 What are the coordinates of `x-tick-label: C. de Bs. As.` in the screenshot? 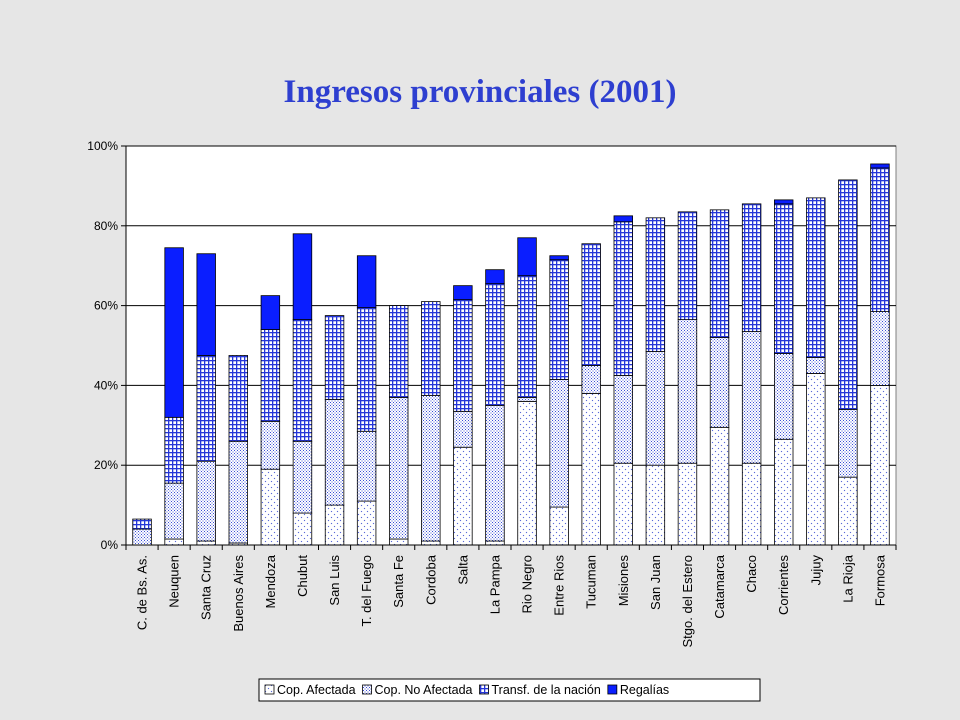 It's located at (142, 592).